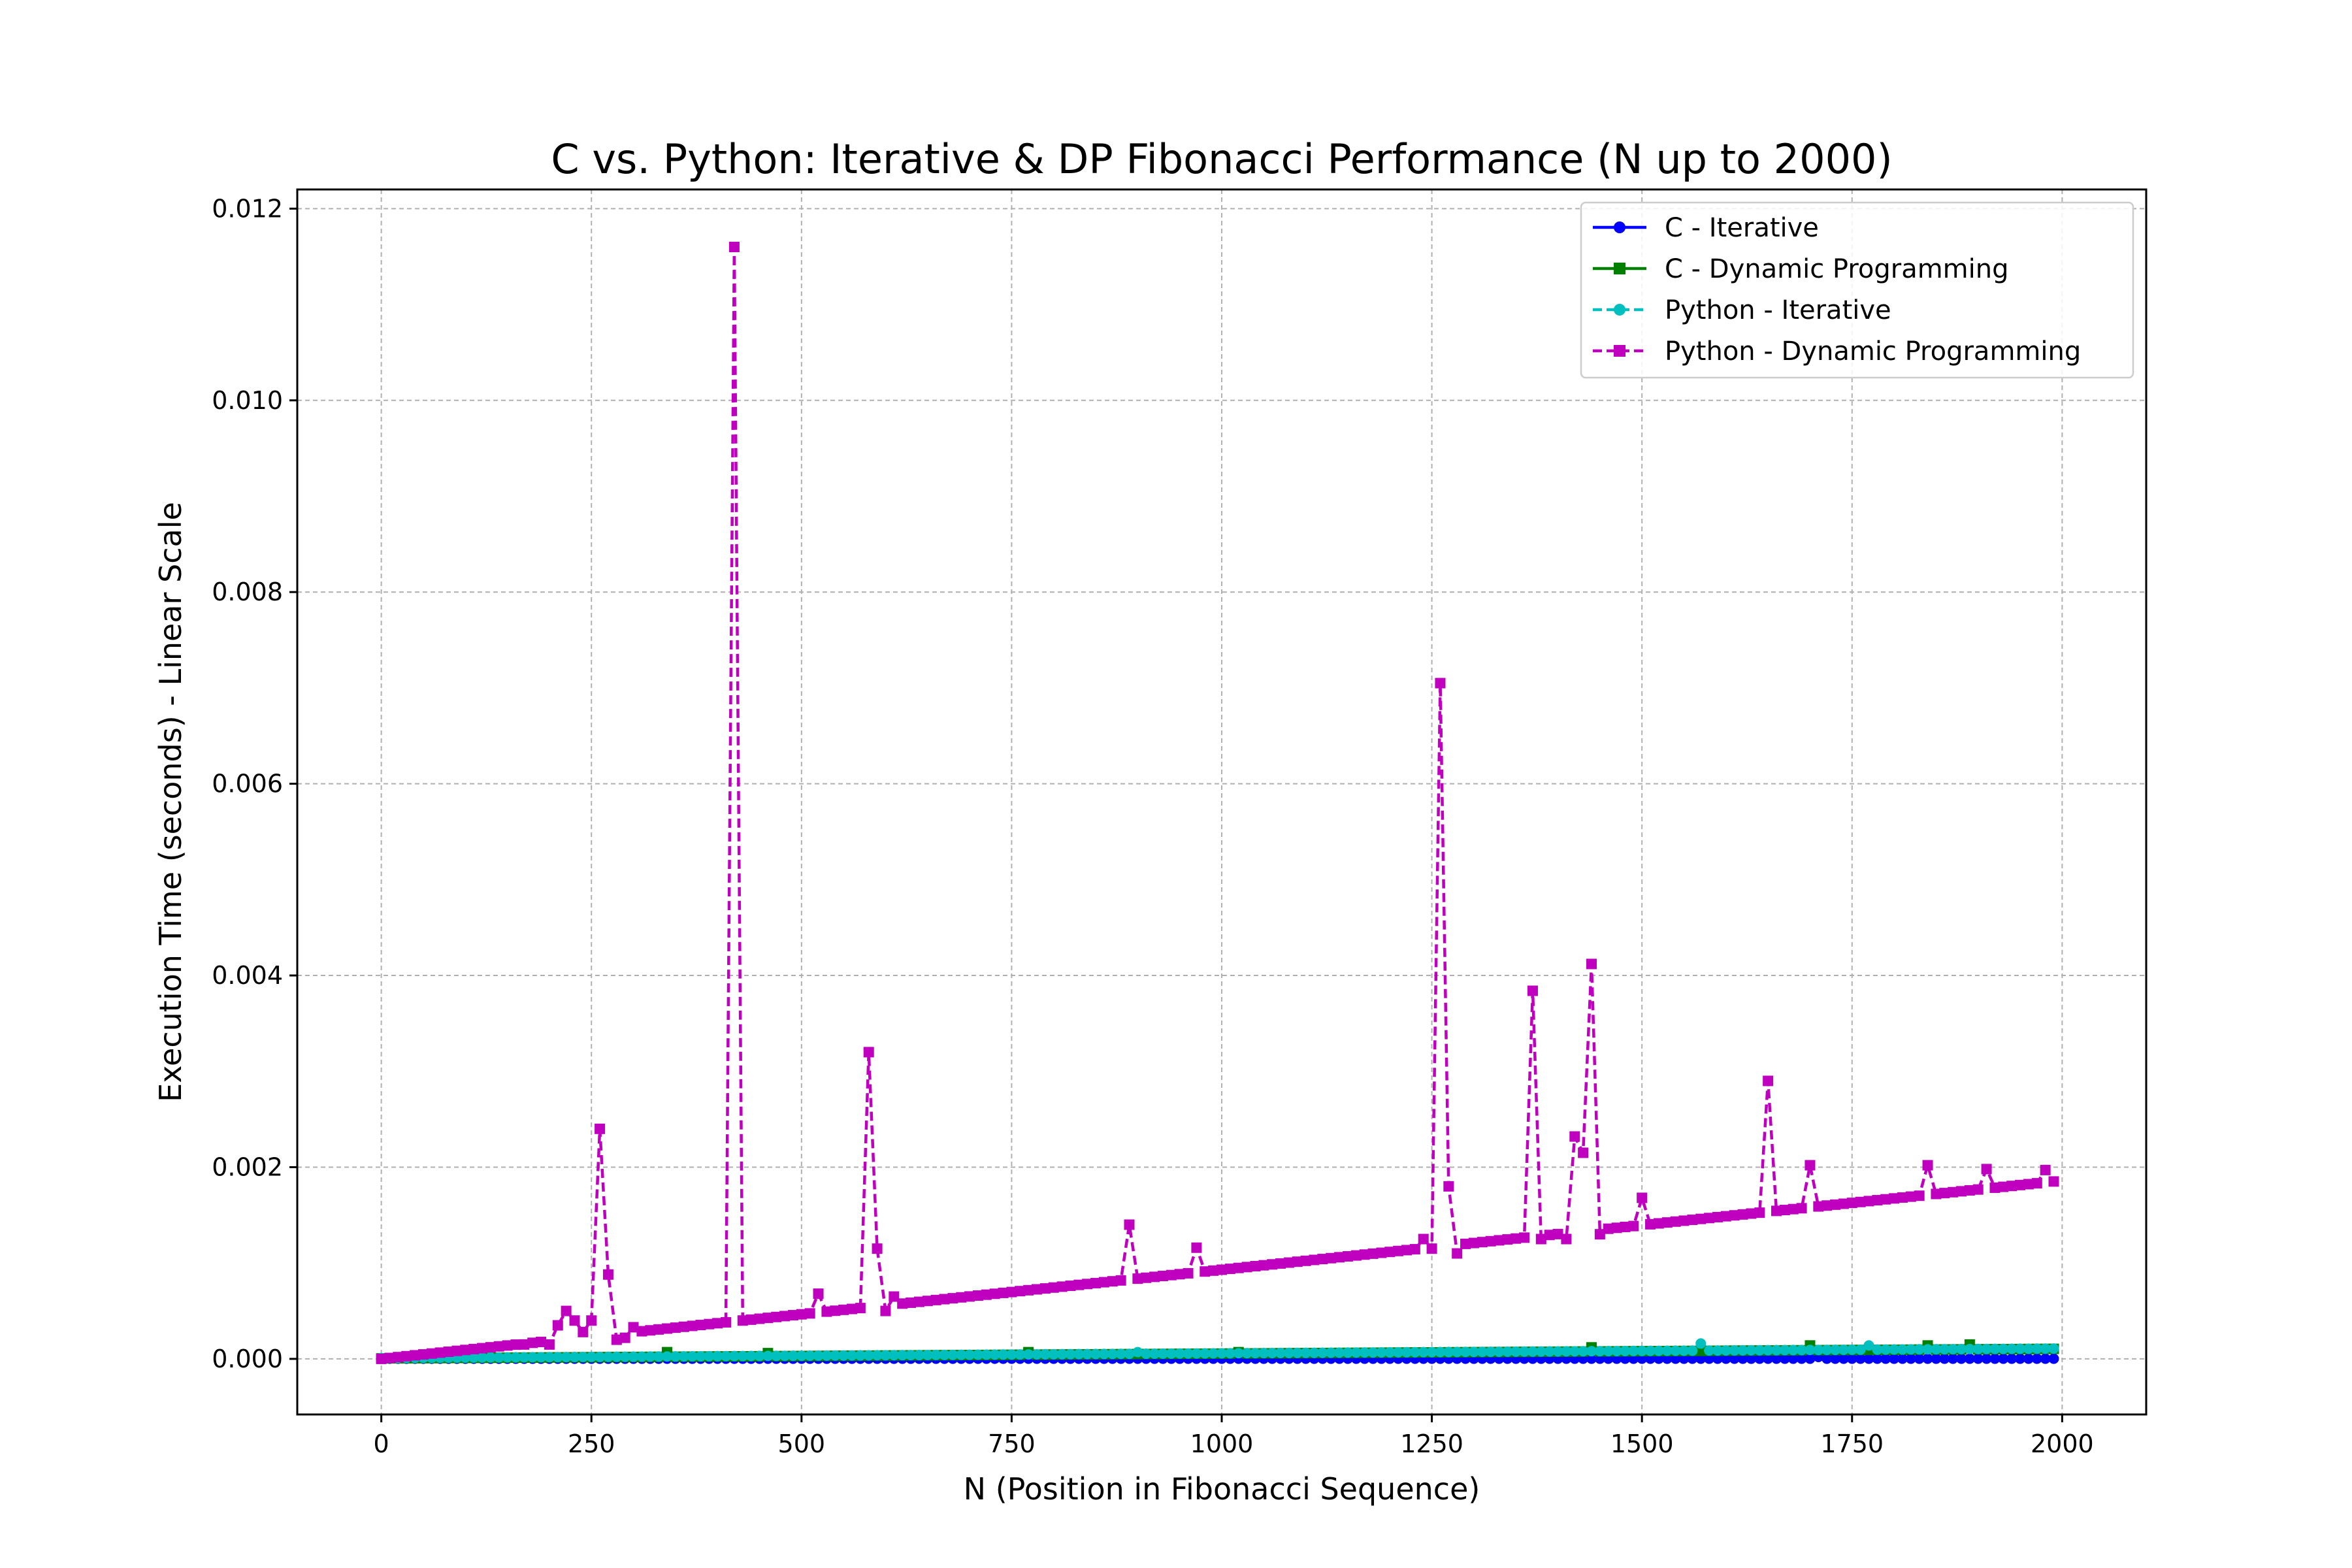 The image size is (2352, 1568). Describe the element at coordinates (1619, 351) in the screenshot. I see `legend-marker` at that location.